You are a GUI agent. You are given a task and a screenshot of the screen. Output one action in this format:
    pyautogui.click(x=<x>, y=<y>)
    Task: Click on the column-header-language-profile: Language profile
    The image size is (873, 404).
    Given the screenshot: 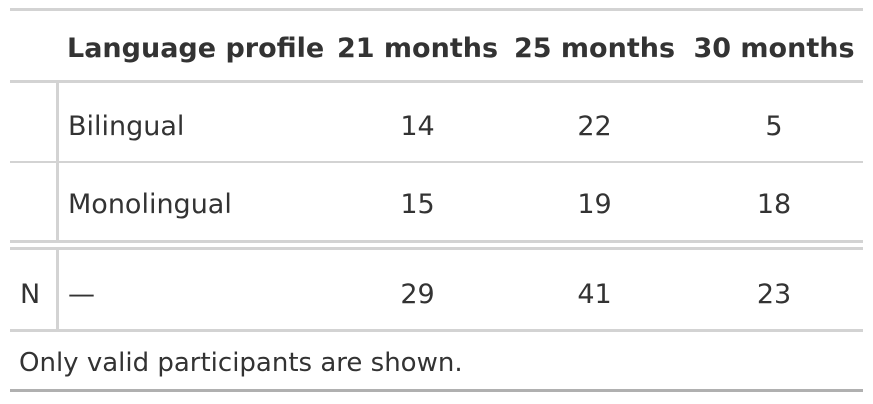 What is the action you would take?
    pyautogui.click(x=196, y=48)
    